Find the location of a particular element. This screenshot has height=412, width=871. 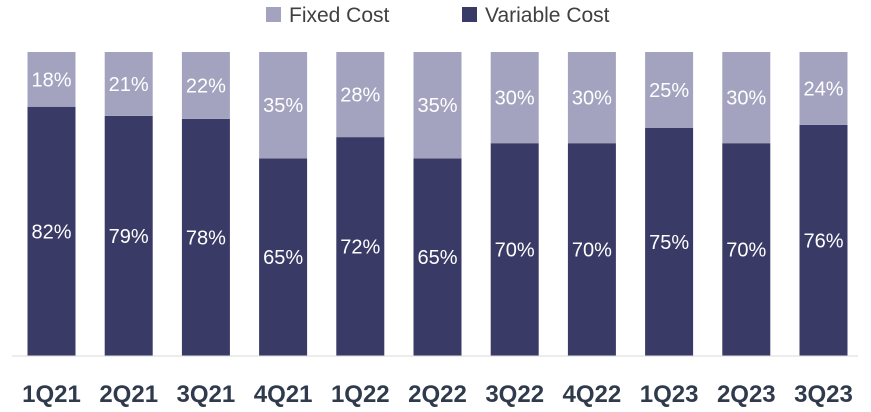

bar-fixed-cost-4q22 is located at coordinates (591, 98).